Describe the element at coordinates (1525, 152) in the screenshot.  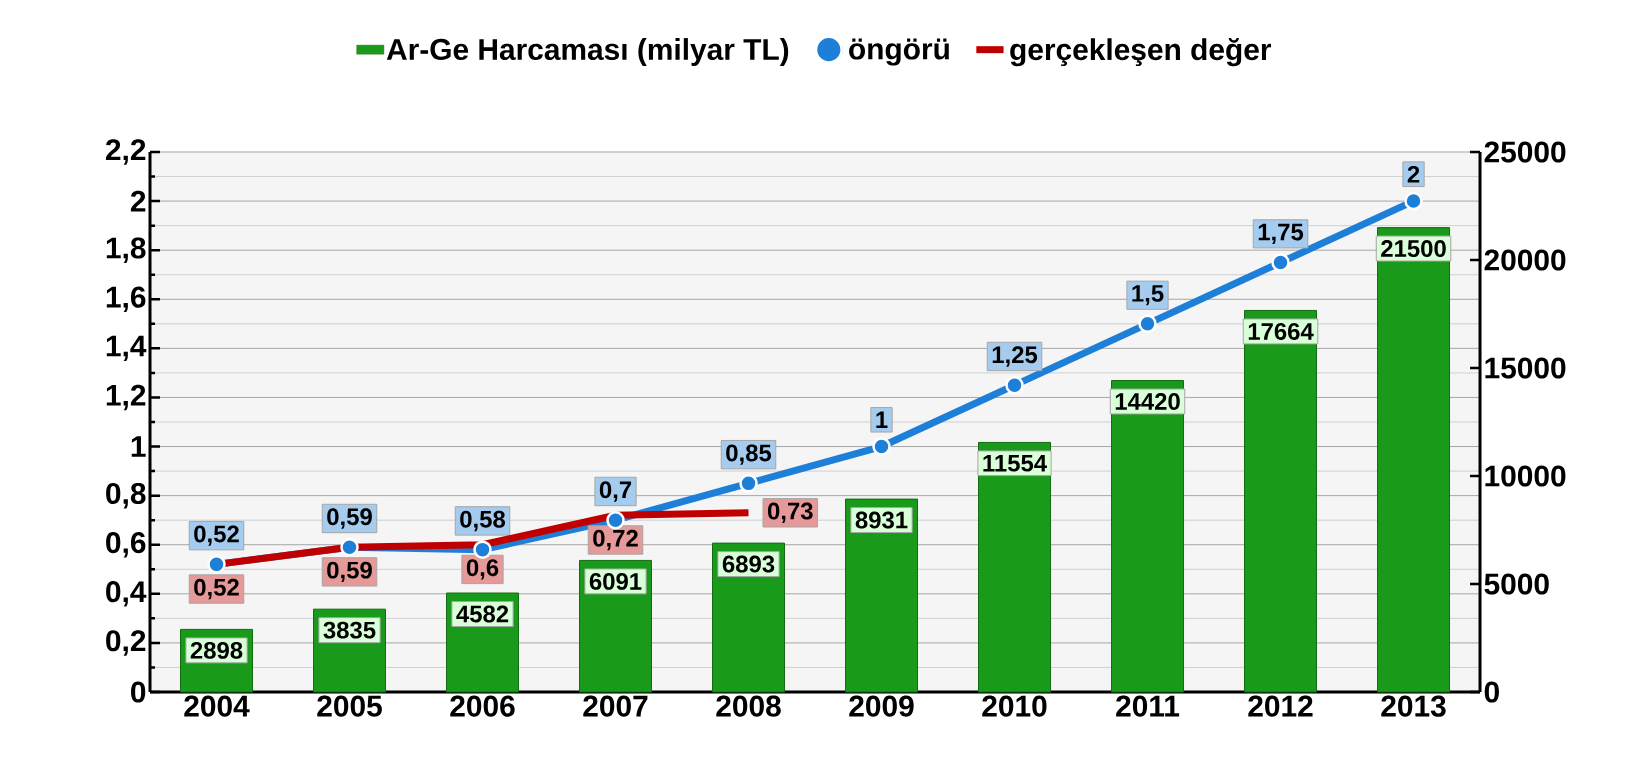
I see `y2-tick-label: 25000` at that location.